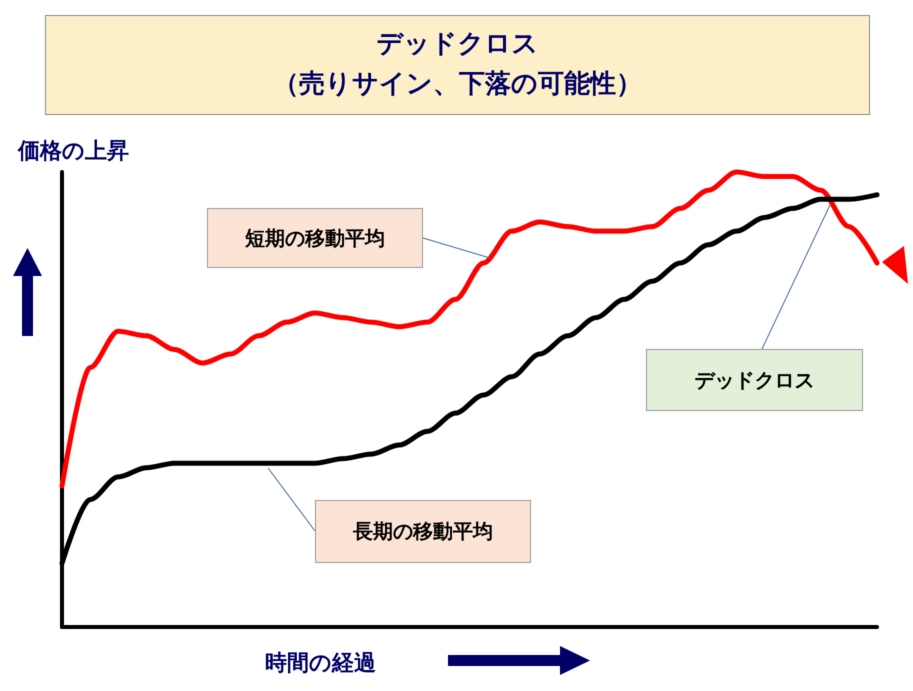  Describe the element at coordinates (457, 84) in the screenshot. I see `chart-subtitle: （売りサイン、下落の可能性）` at that location.